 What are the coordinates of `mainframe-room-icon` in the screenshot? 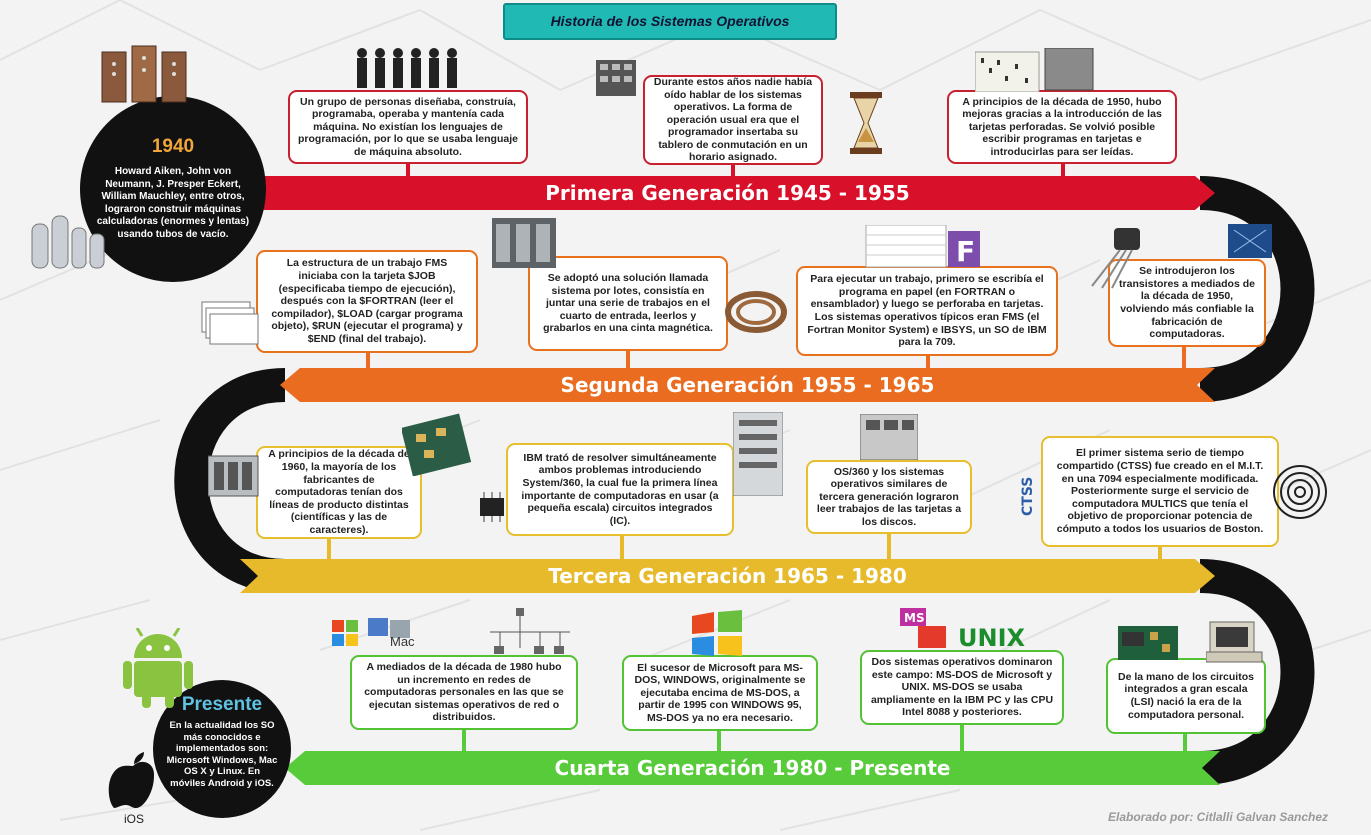 It's located at (524, 243).